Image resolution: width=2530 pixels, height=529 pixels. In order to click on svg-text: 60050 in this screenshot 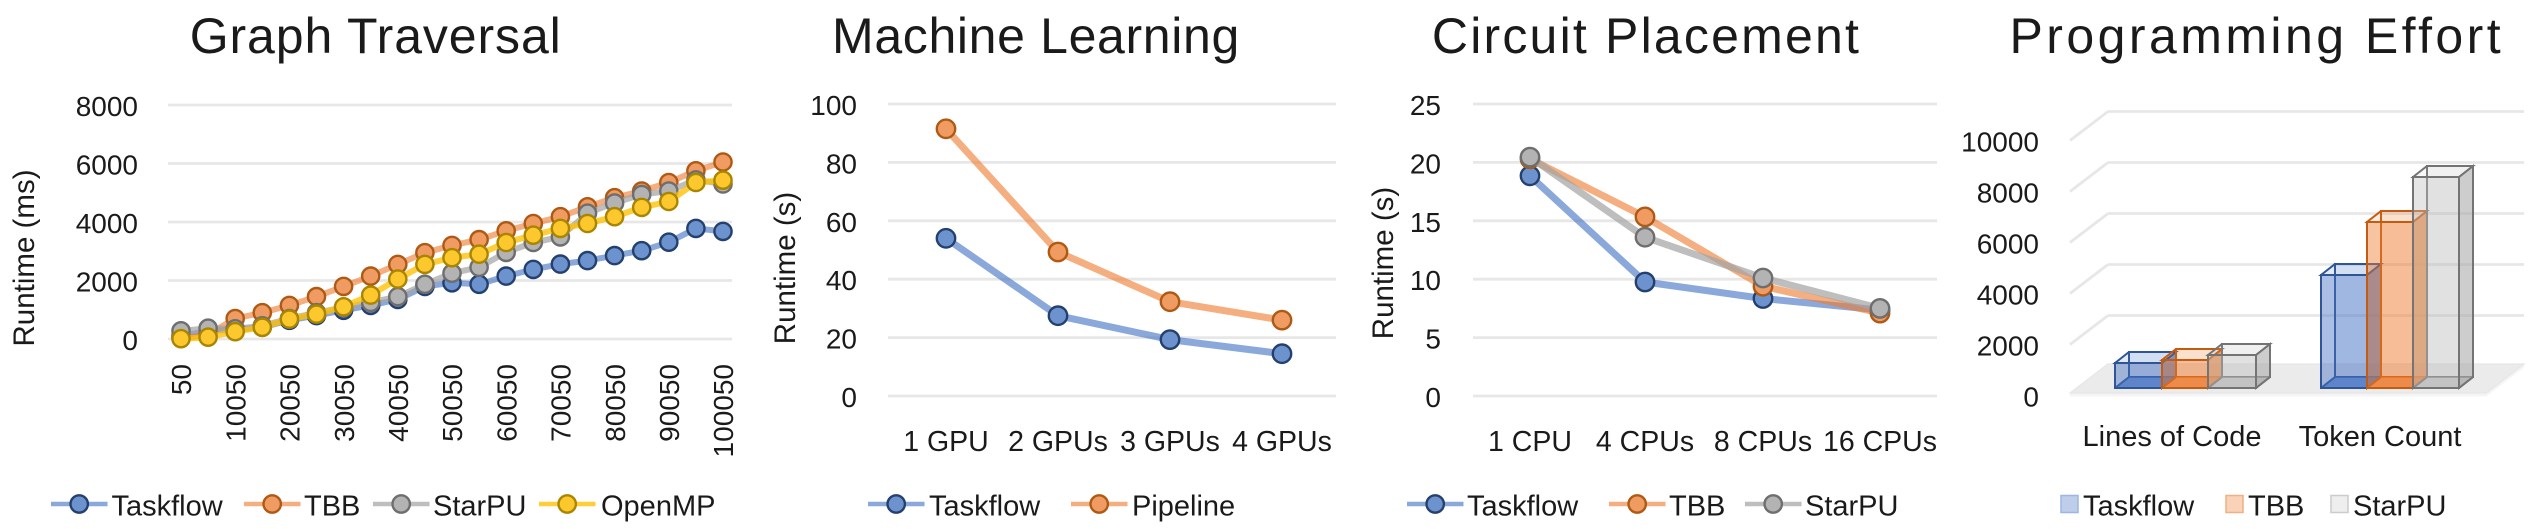, I will do `click(506, 403)`.